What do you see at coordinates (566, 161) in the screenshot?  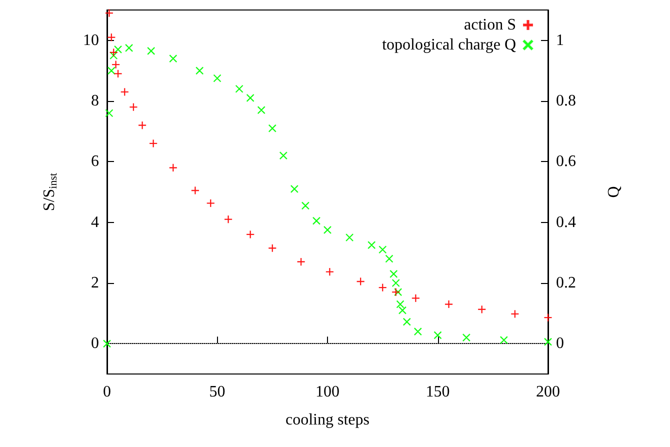 I see `y2-tick-label: 0.6` at bounding box center [566, 161].